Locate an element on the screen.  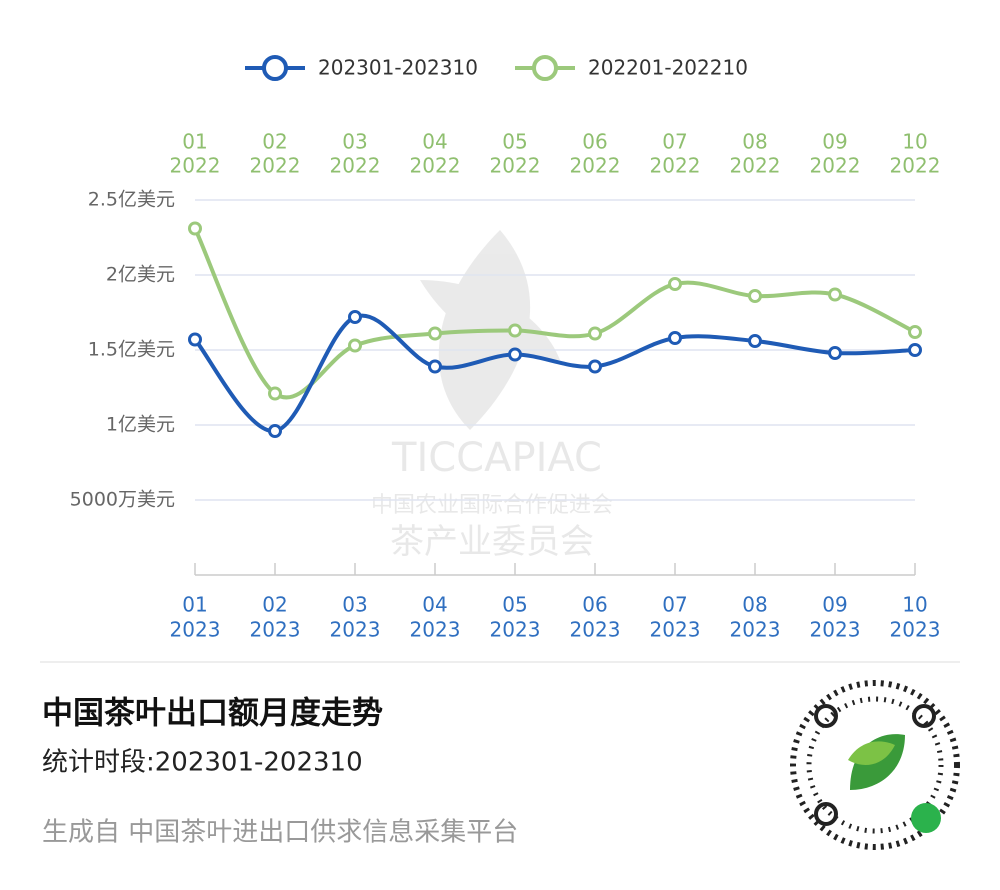
x-tick-label: 02 is located at coordinates (274, 605).